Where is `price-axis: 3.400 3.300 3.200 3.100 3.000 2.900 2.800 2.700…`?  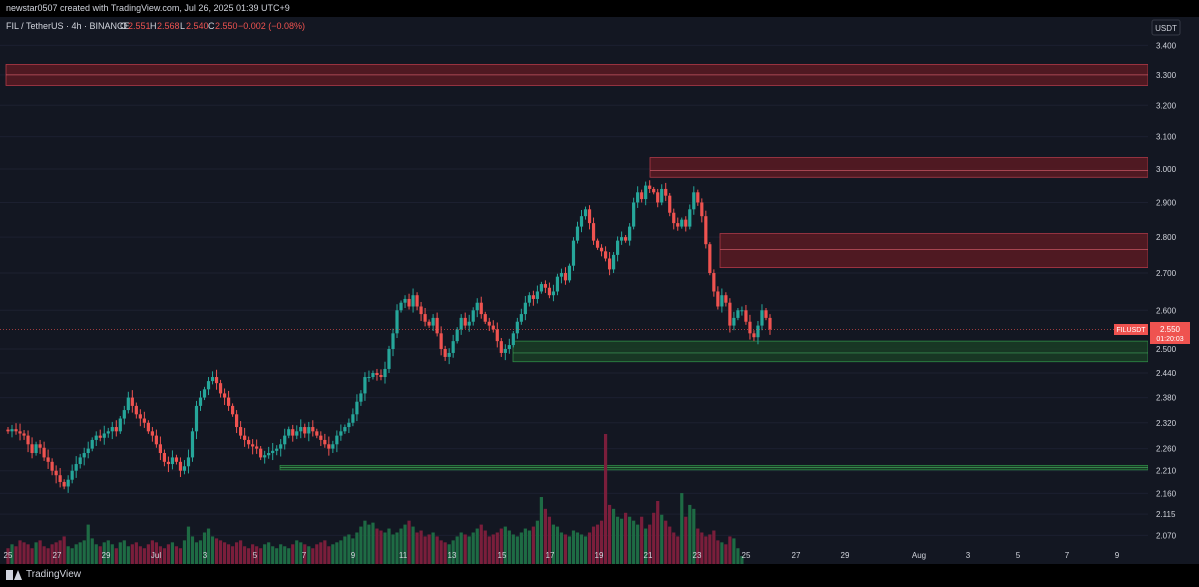
price-axis: 3.400 3.300 3.200 3.100 3.000 2.900 2.800 2.700… is located at coordinates (1173, 290).